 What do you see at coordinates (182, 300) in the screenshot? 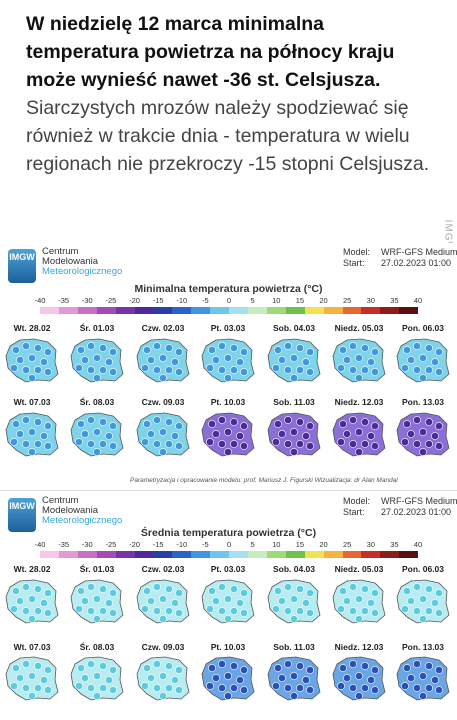
I see `scale-tick-label: -10` at bounding box center [182, 300].